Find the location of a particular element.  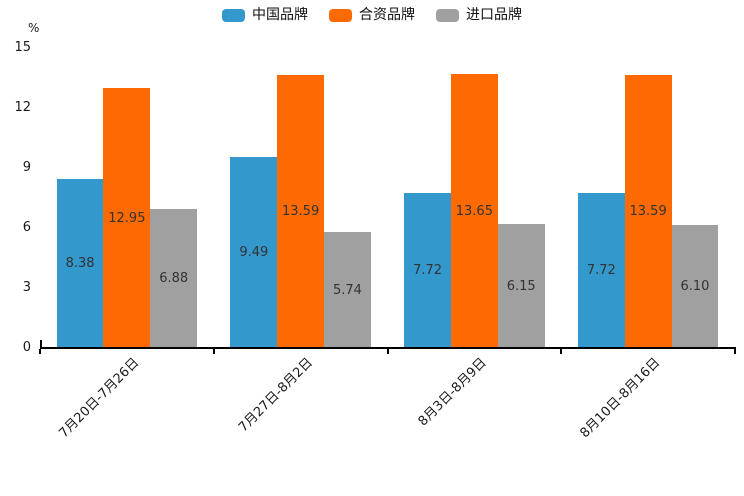

legend-item-0: 中国品牌 is located at coordinates (265, 15).